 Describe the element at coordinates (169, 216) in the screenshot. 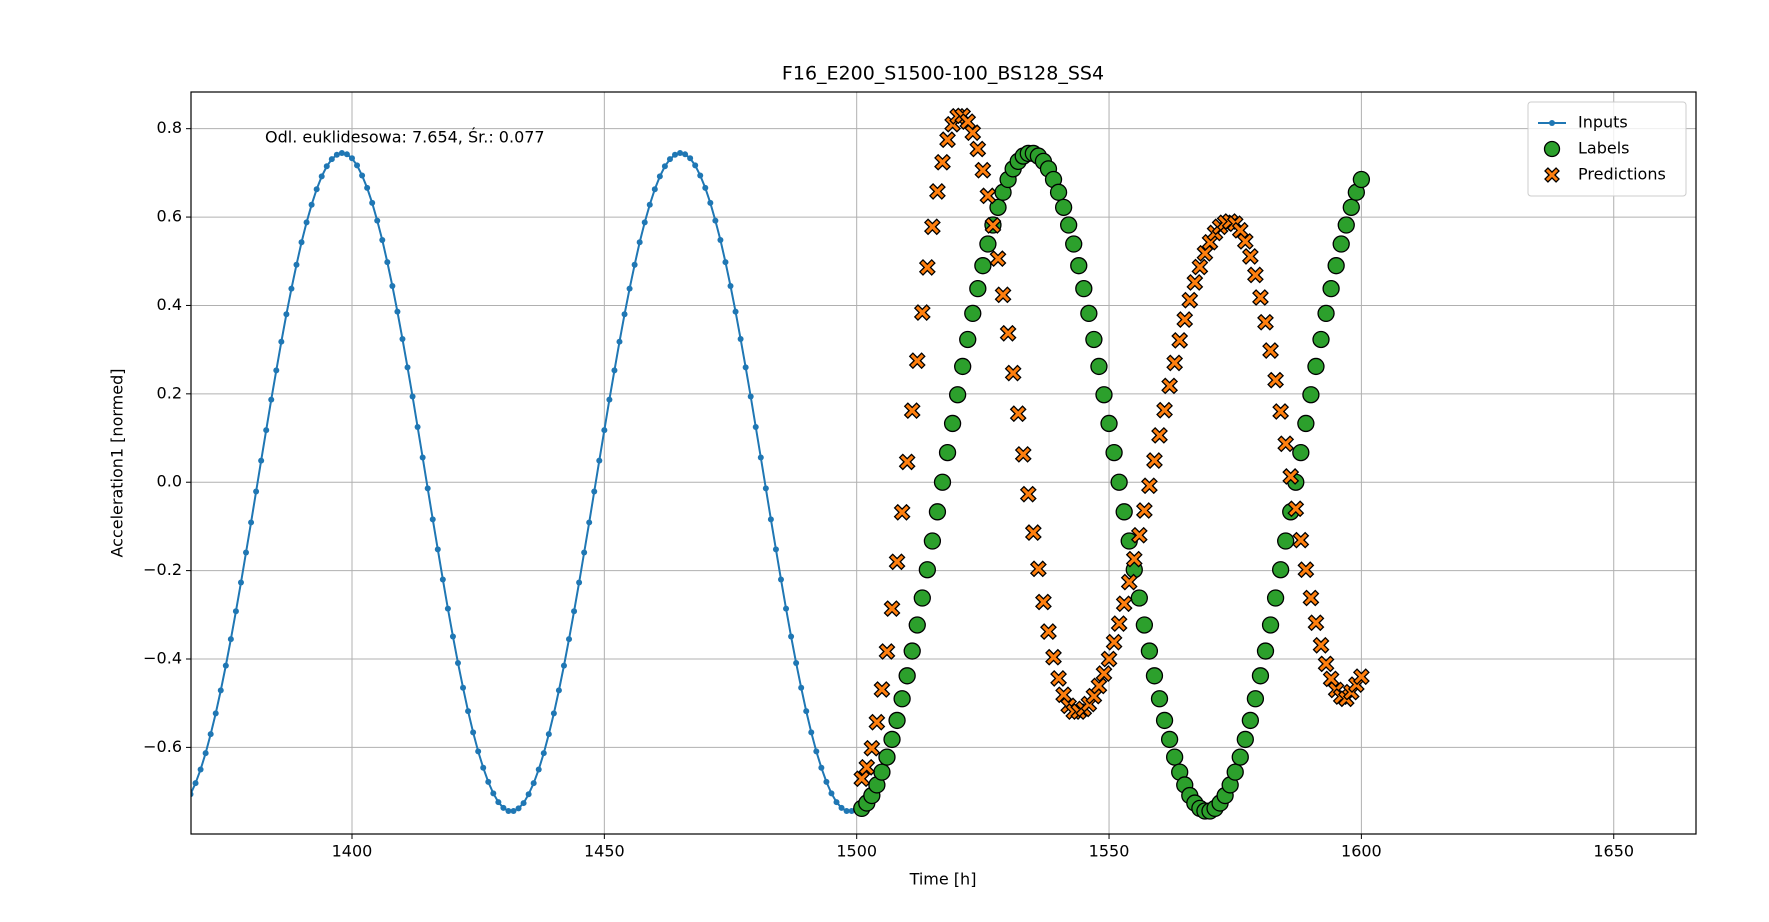

I see `y-tick-label: 0.6` at that location.